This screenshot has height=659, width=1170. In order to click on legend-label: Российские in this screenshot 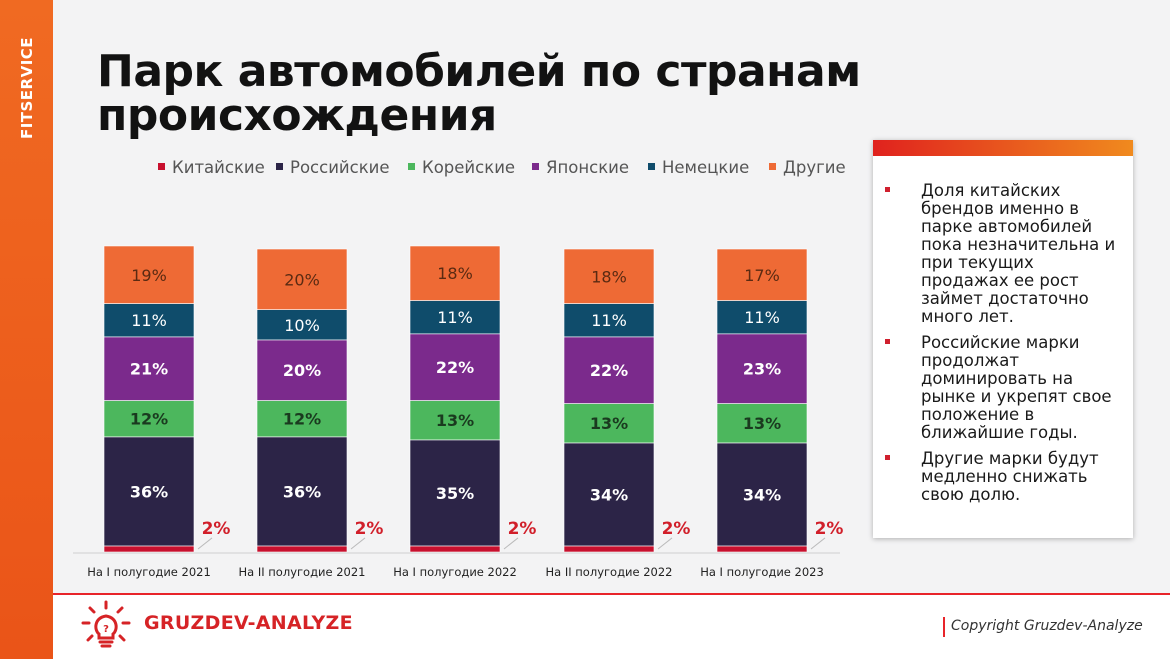, I will do `click(340, 167)`.